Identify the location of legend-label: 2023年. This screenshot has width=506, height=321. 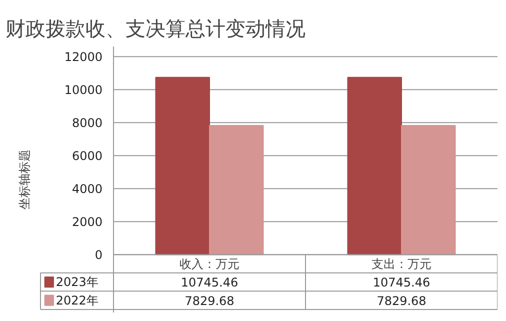
(77, 282).